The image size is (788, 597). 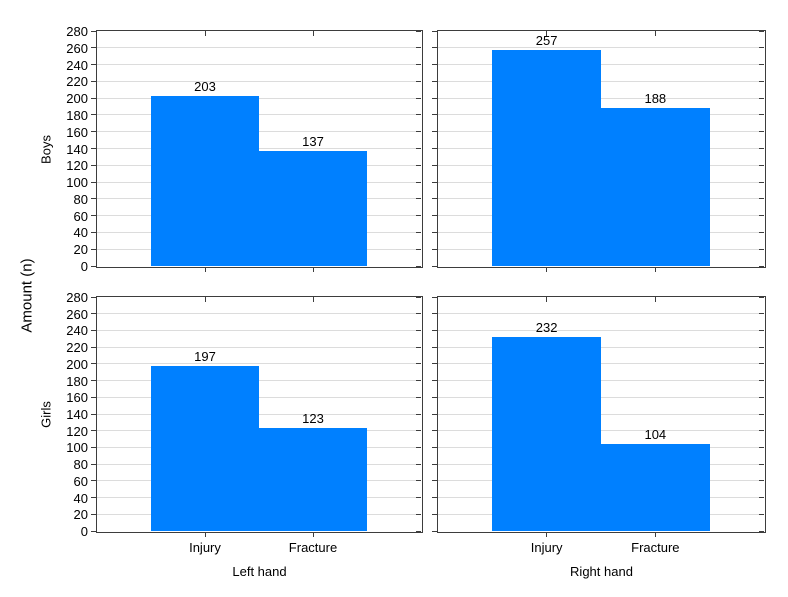 What do you see at coordinates (77, 314) in the screenshot?
I see `y-tick-label: 260` at bounding box center [77, 314].